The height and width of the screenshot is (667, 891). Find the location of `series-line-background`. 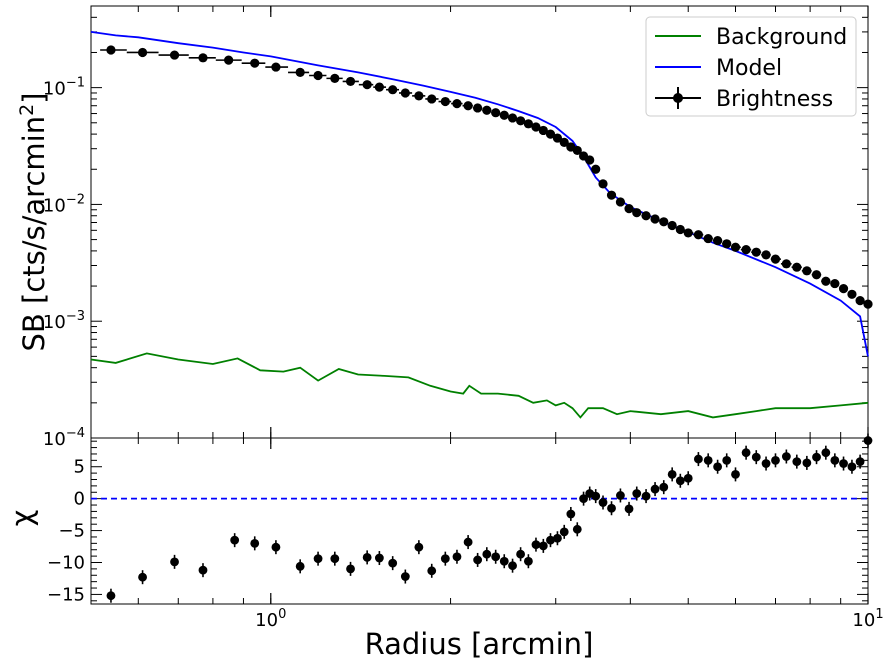

series-line-background is located at coordinates (479, 385).